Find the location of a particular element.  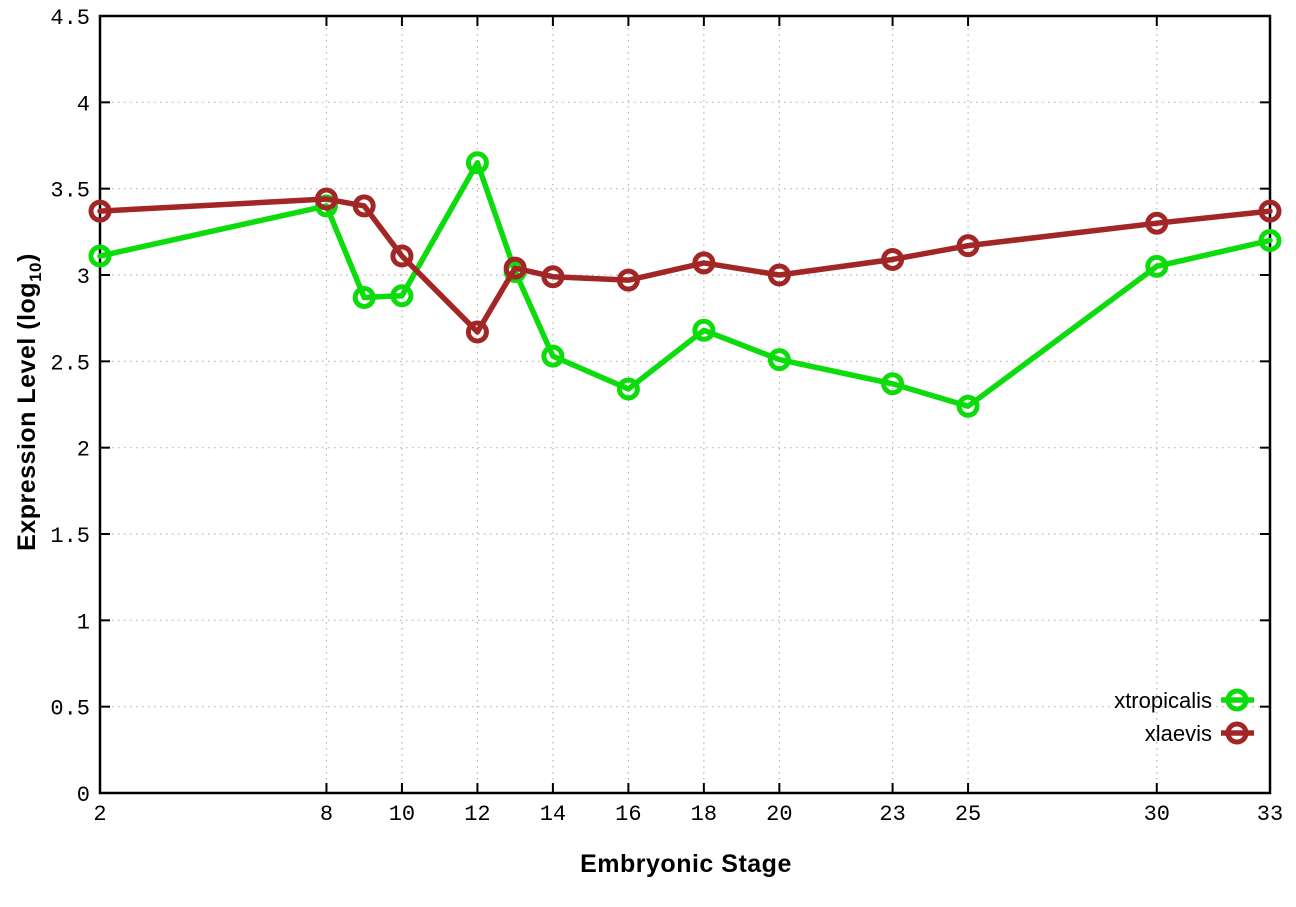

y-tick-label: 2.5 is located at coordinates (70, 363).